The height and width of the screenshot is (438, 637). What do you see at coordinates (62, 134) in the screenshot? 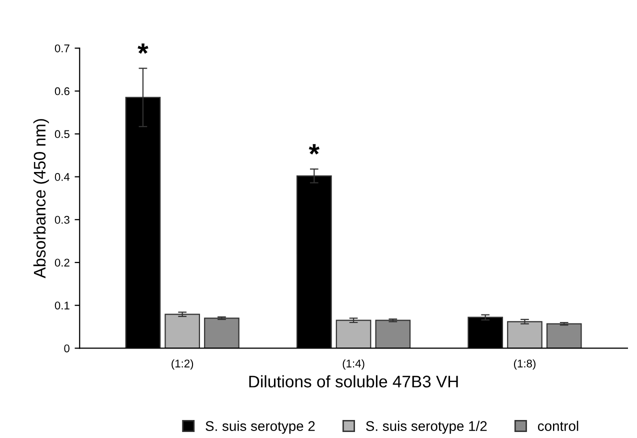
I see `y-tick-label: 0.5` at bounding box center [62, 134].